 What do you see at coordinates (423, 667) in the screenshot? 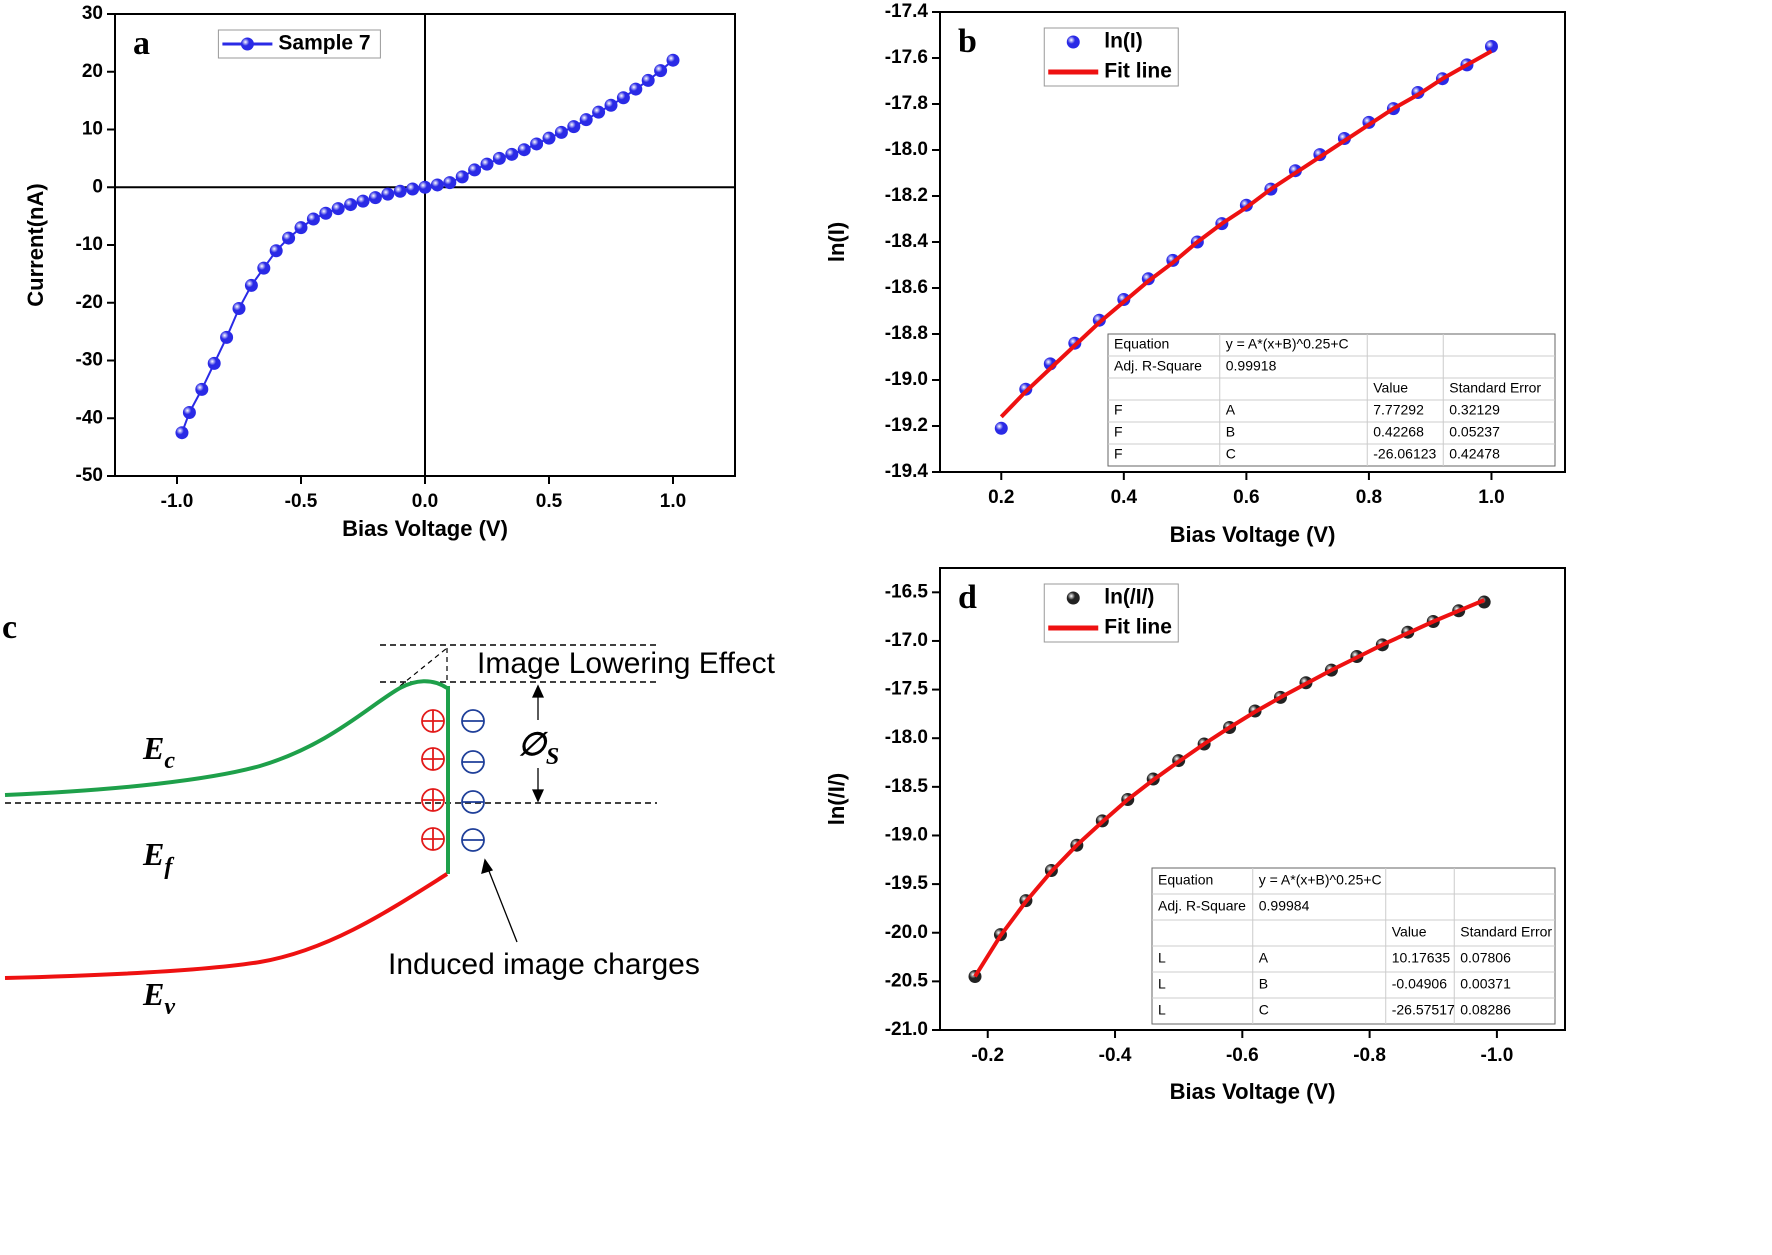
I see `dashed-line` at bounding box center [423, 667].